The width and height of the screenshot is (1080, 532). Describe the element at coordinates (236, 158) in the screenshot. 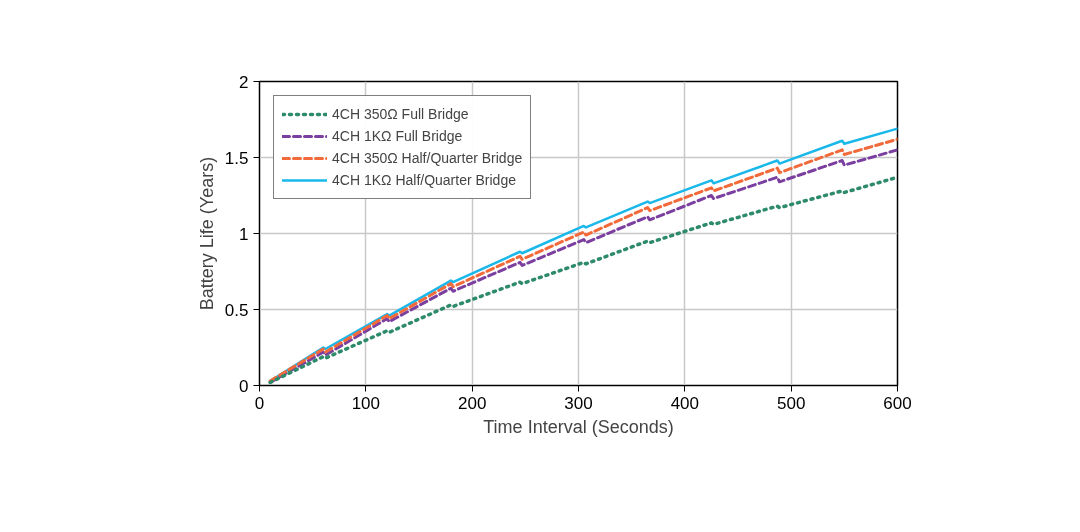

I see `y-tick-label: 1.5` at that location.